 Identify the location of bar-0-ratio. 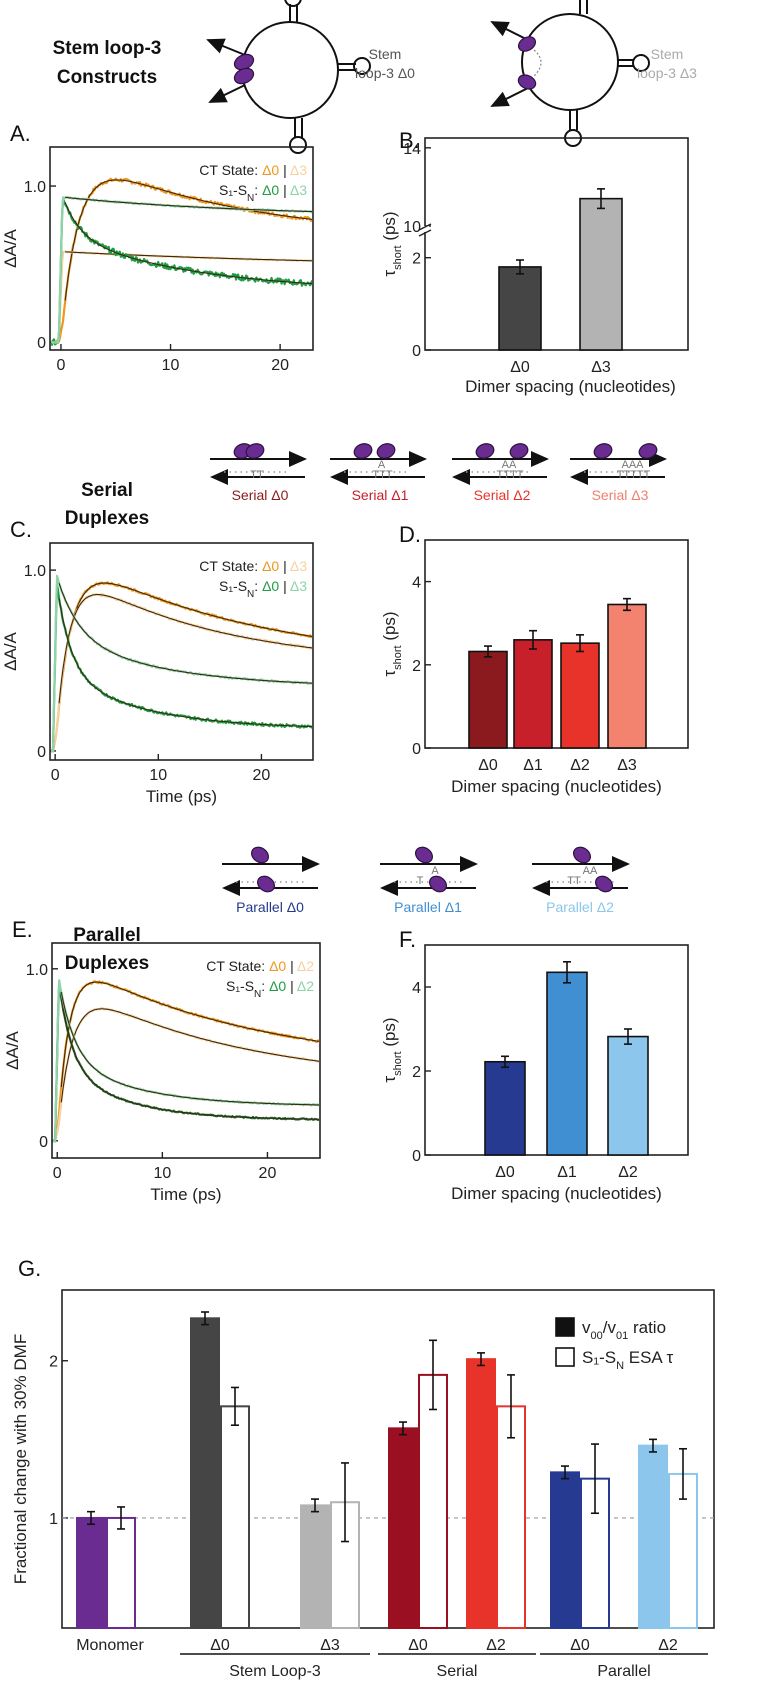
(91, 1572).